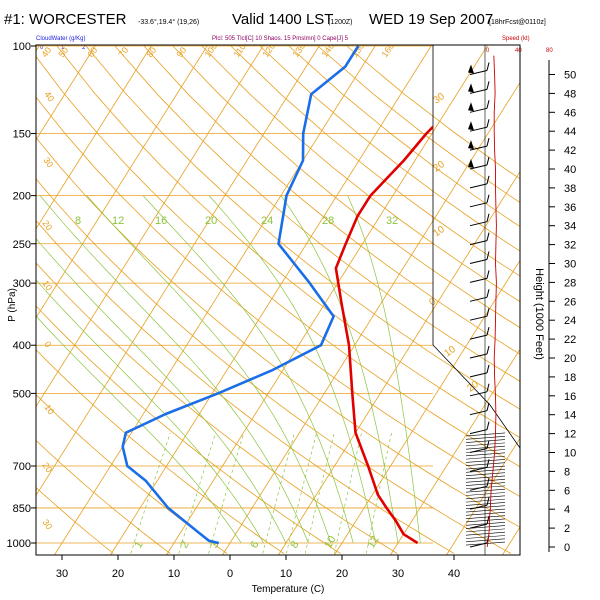  What do you see at coordinates (161, 221) in the screenshot?
I see `mixing-ratio-label: 16` at bounding box center [161, 221].